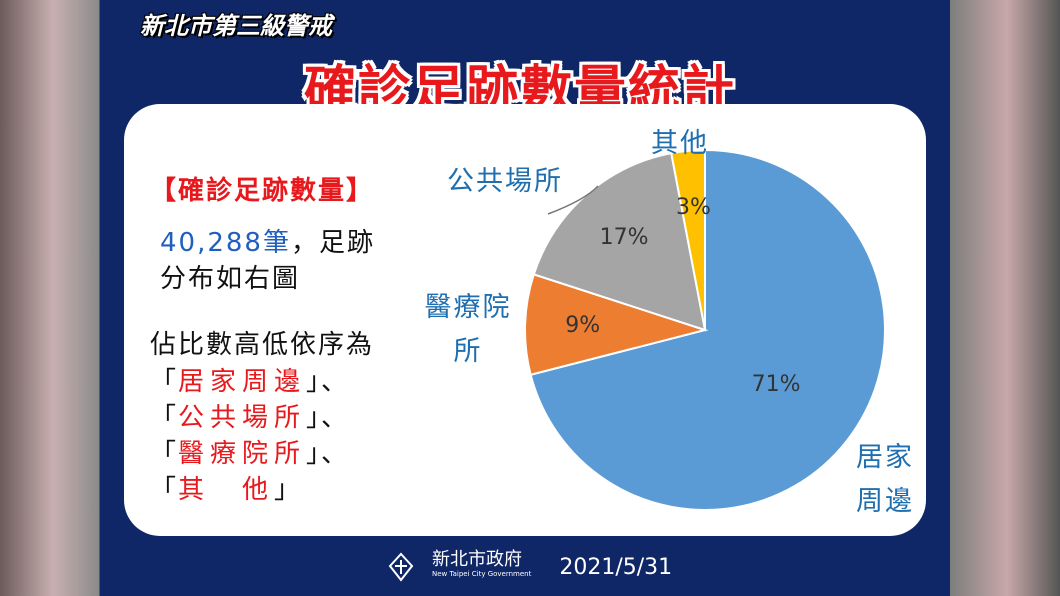 This screenshot has width=1060, height=596. I want to click on order-item: 「醫療院所」、, so click(249, 454).